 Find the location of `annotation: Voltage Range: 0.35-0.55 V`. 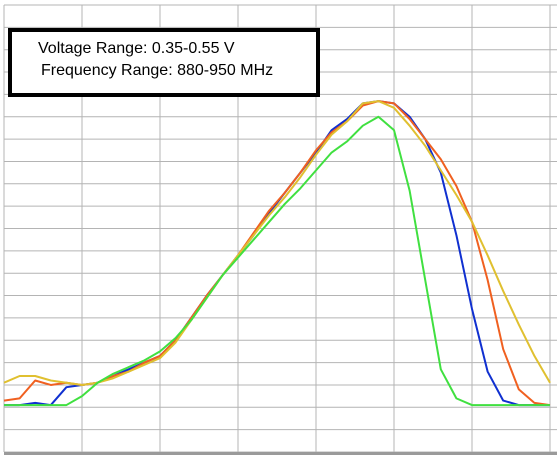

annotation: Voltage Range: 0.35-0.55 V is located at coordinates (136, 48).